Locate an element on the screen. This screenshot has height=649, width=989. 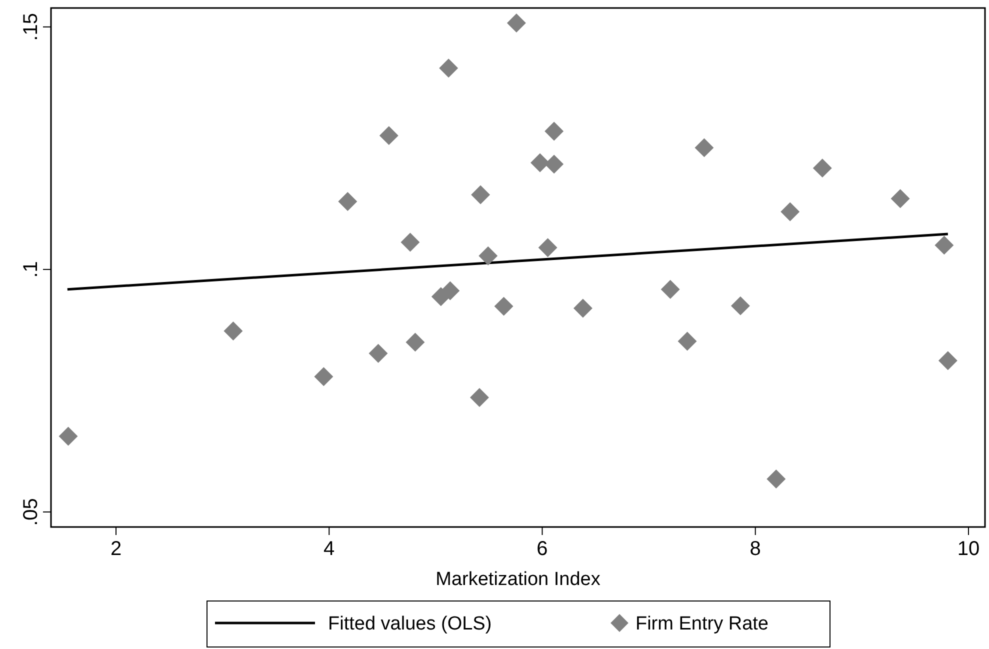
x-axis-title: Marketization Index is located at coordinates (518, 579).